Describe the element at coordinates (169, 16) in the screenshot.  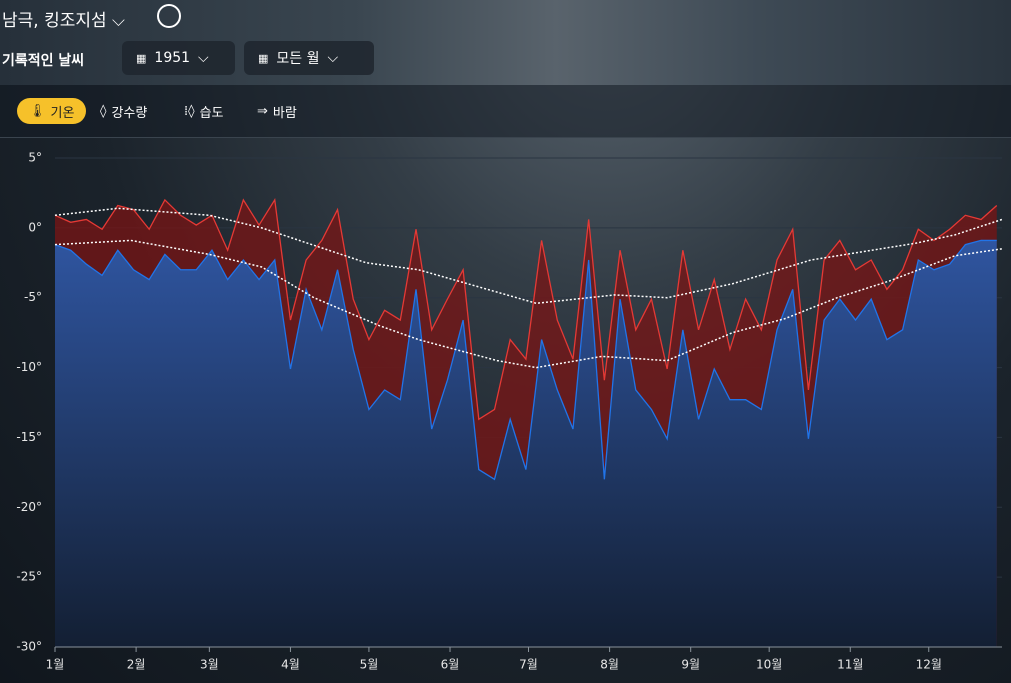
I see `home-button` at that location.